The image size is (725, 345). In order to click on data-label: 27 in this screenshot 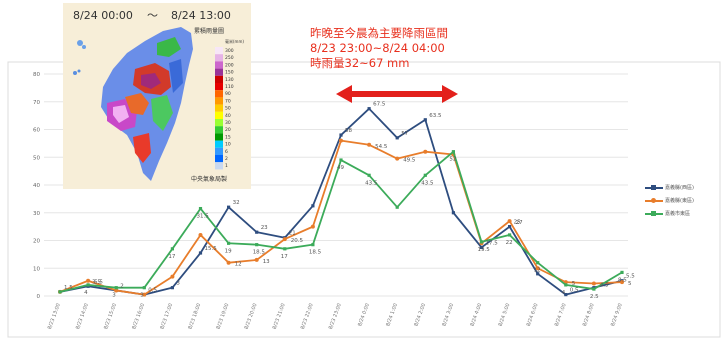, I will do `click(519, 223)`.